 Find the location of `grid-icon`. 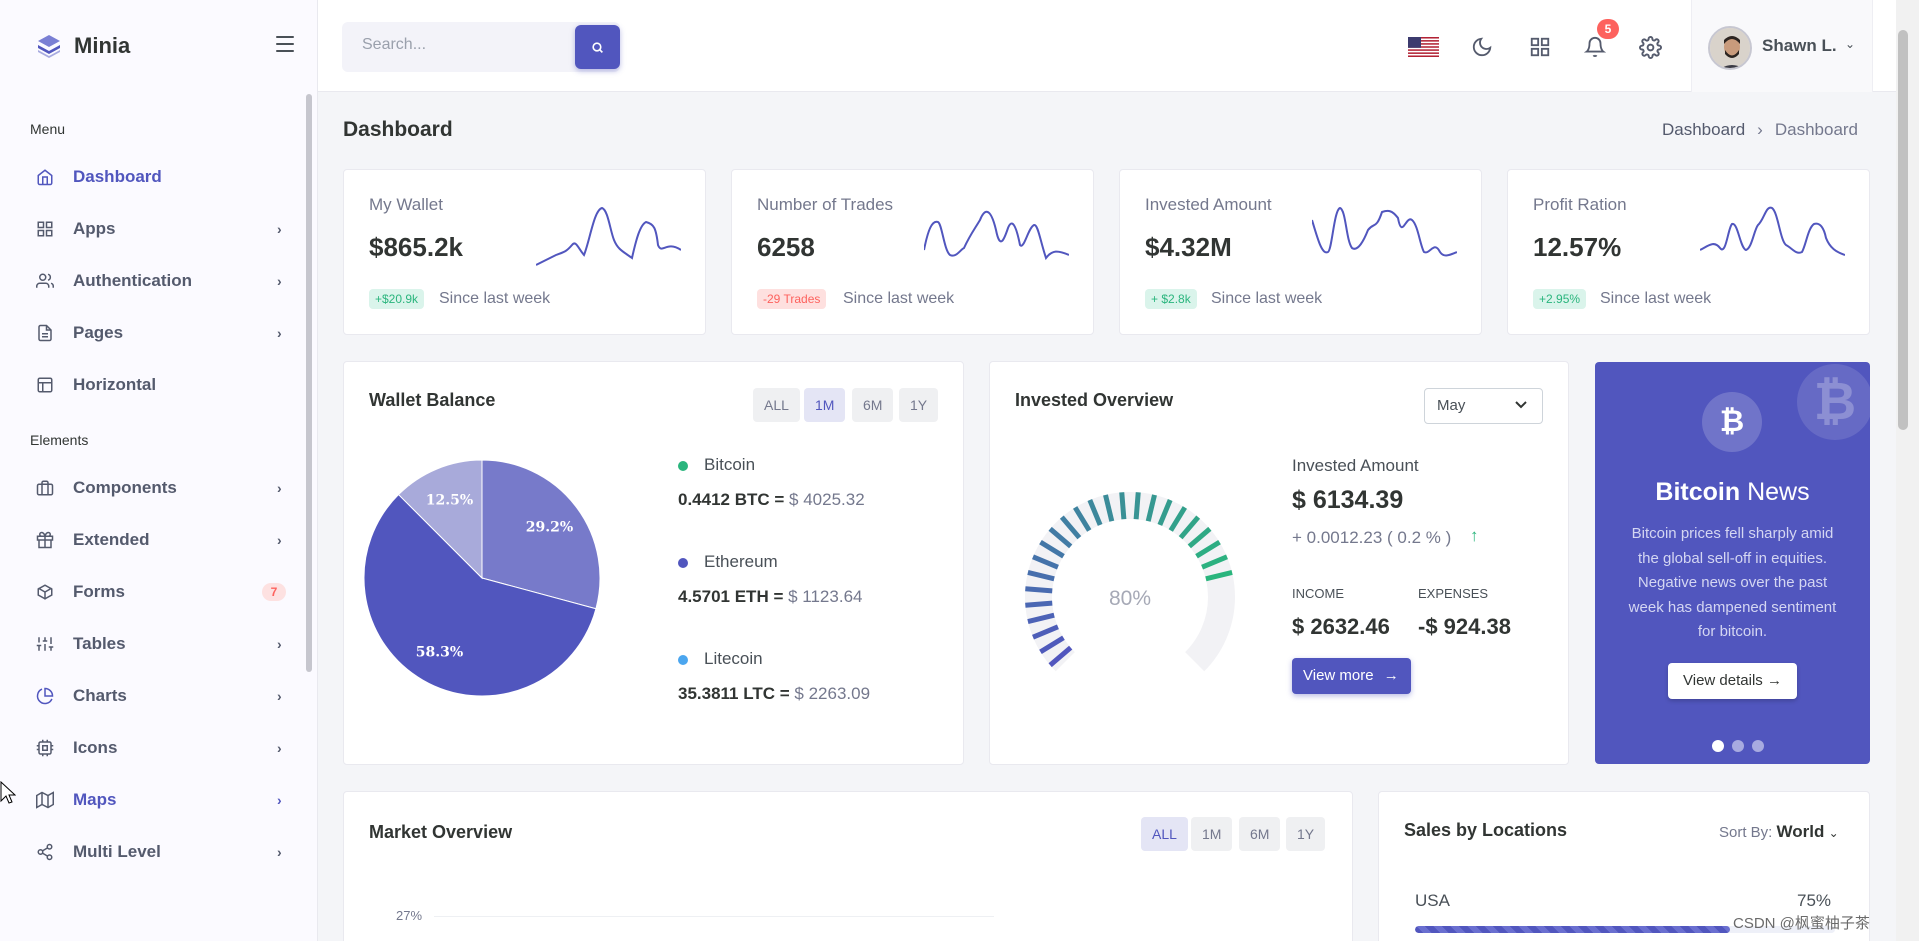

grid-icon is located at coordinates (45, 229).